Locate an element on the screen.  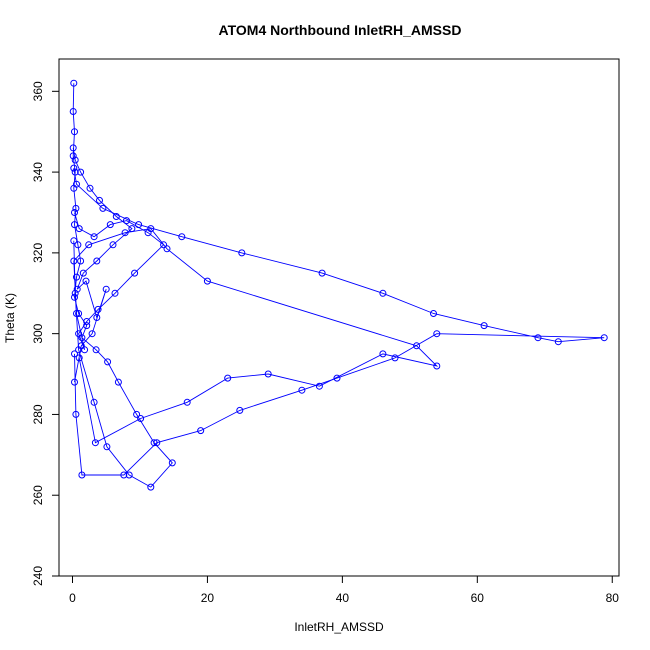
y-tick-label: 320 is located at coordinates (38, 253).